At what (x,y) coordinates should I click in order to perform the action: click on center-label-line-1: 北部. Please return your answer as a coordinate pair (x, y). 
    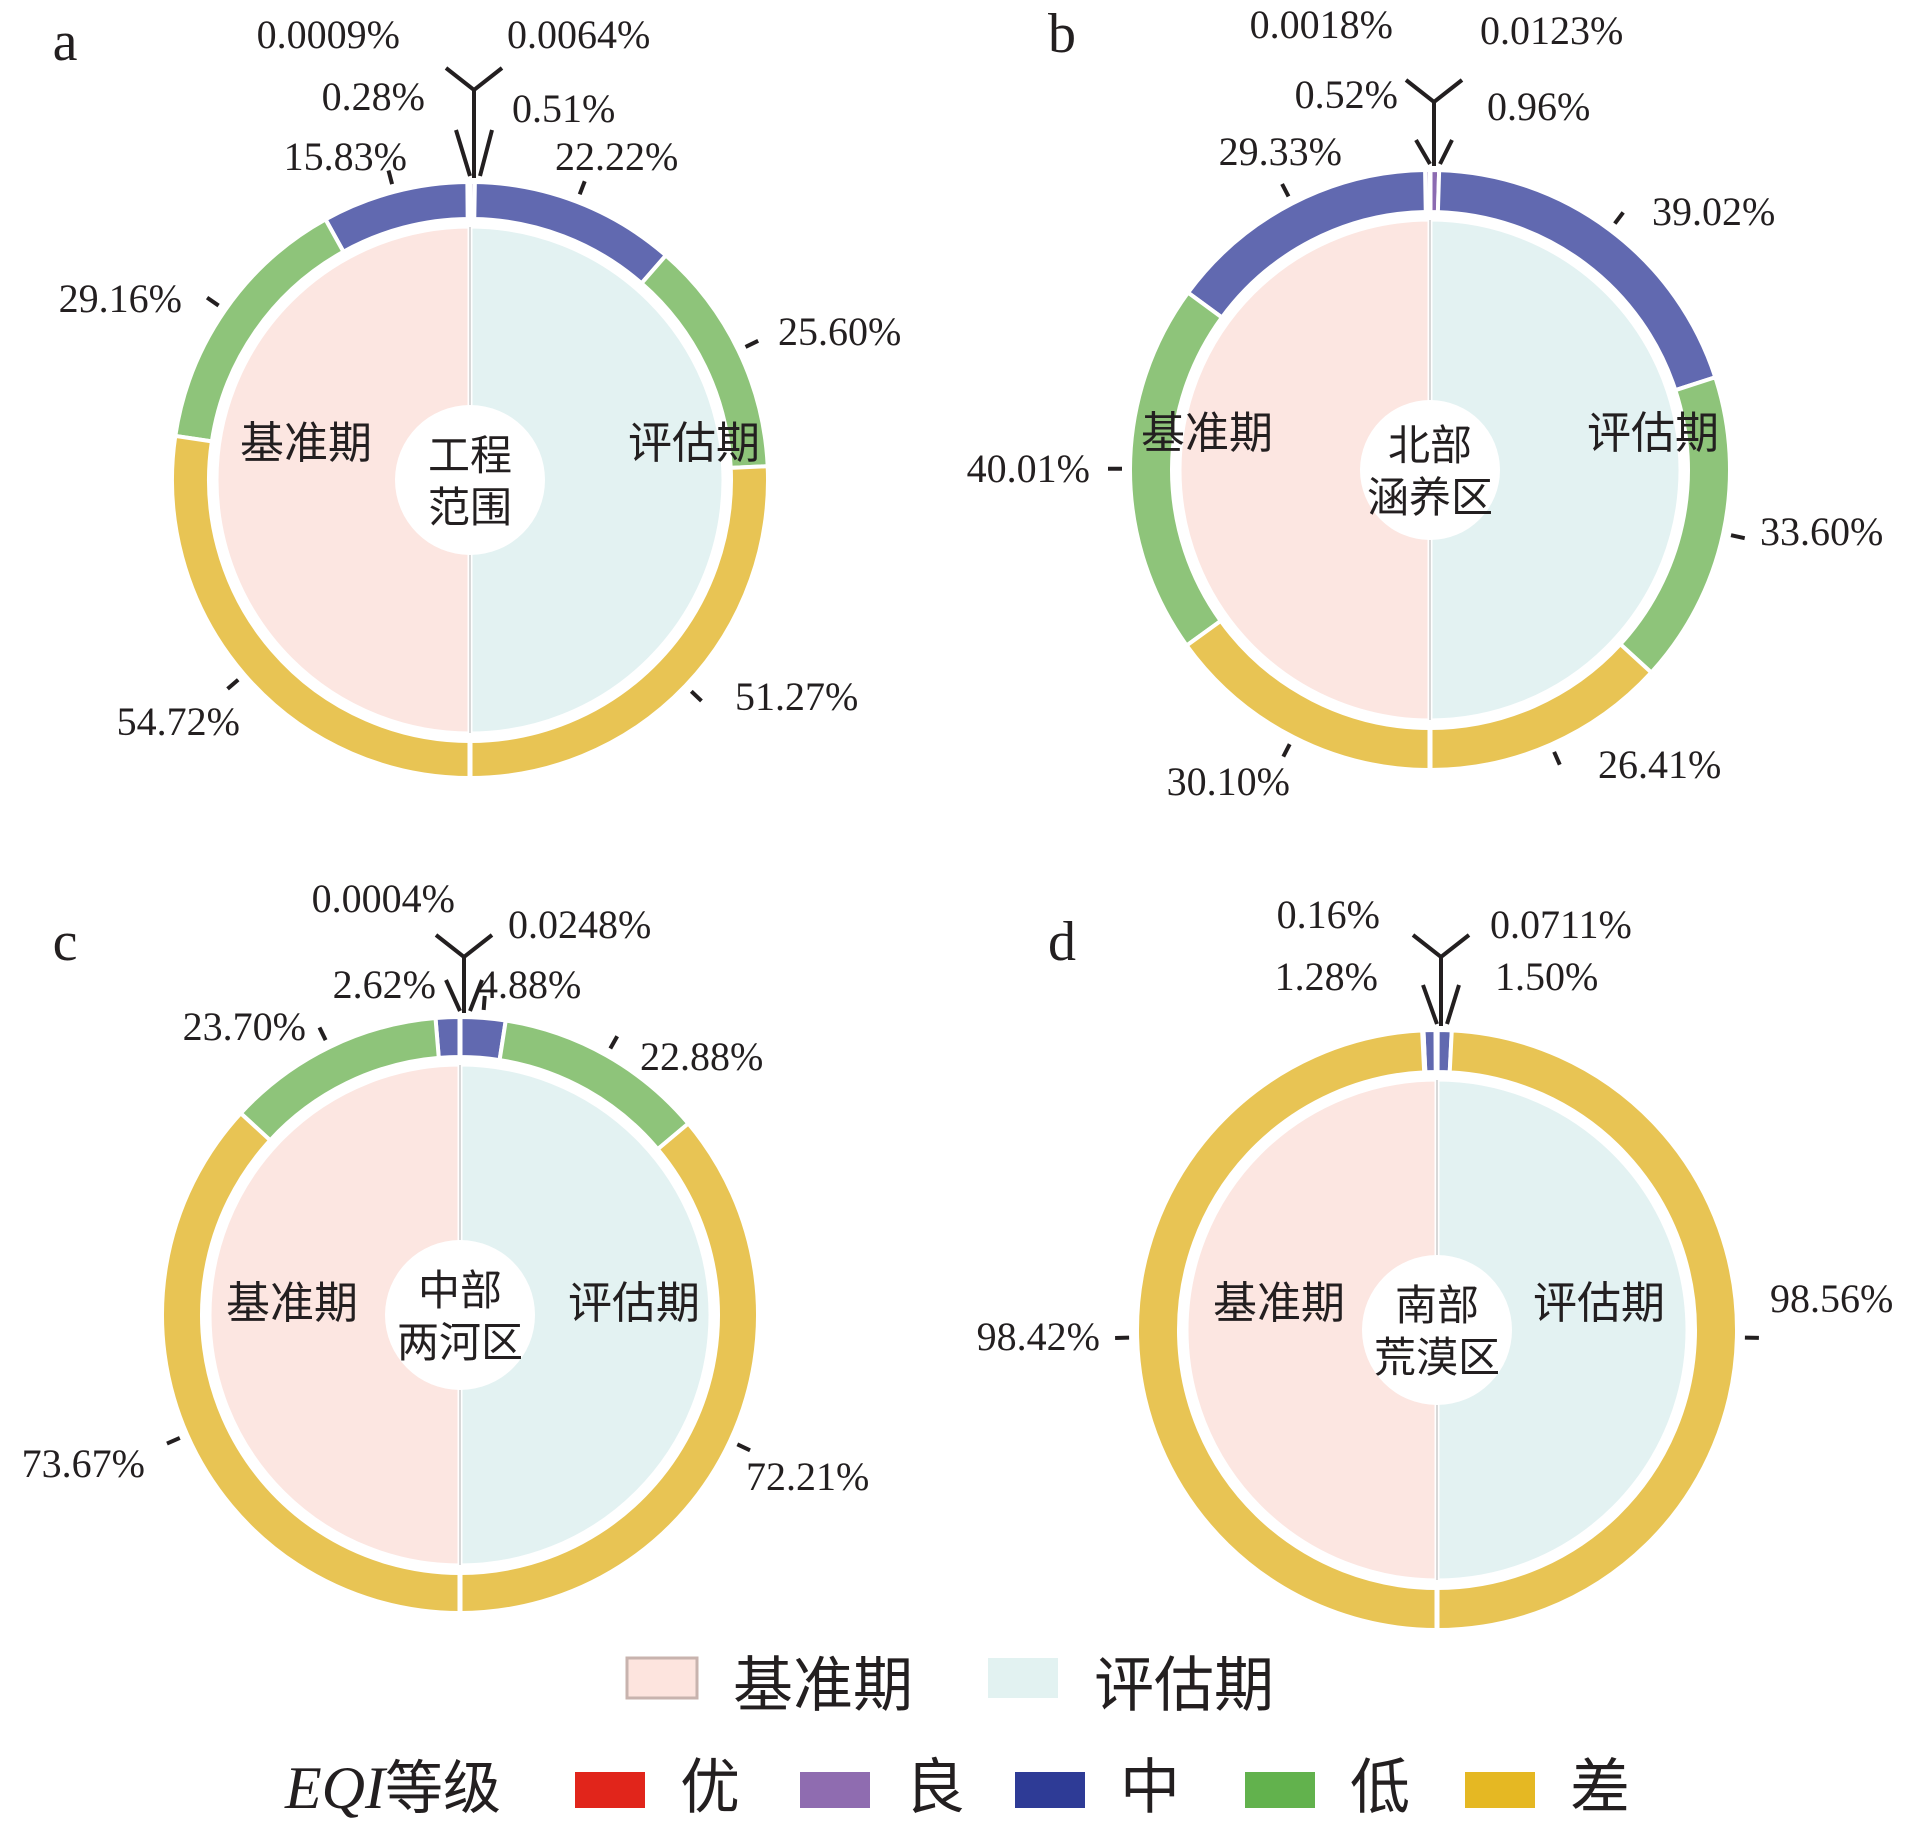
    Looking at the image, I should click on (1430, 445).